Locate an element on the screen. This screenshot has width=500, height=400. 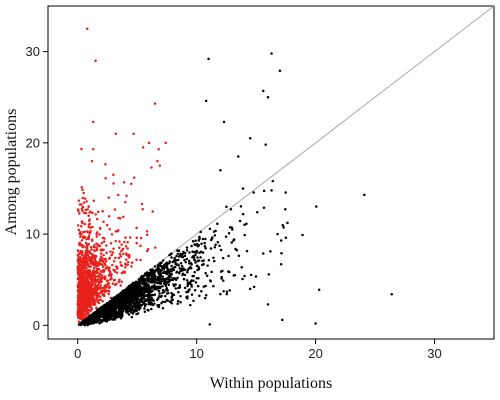
y-tick-label: 30 is located at coordinates (33, 51).